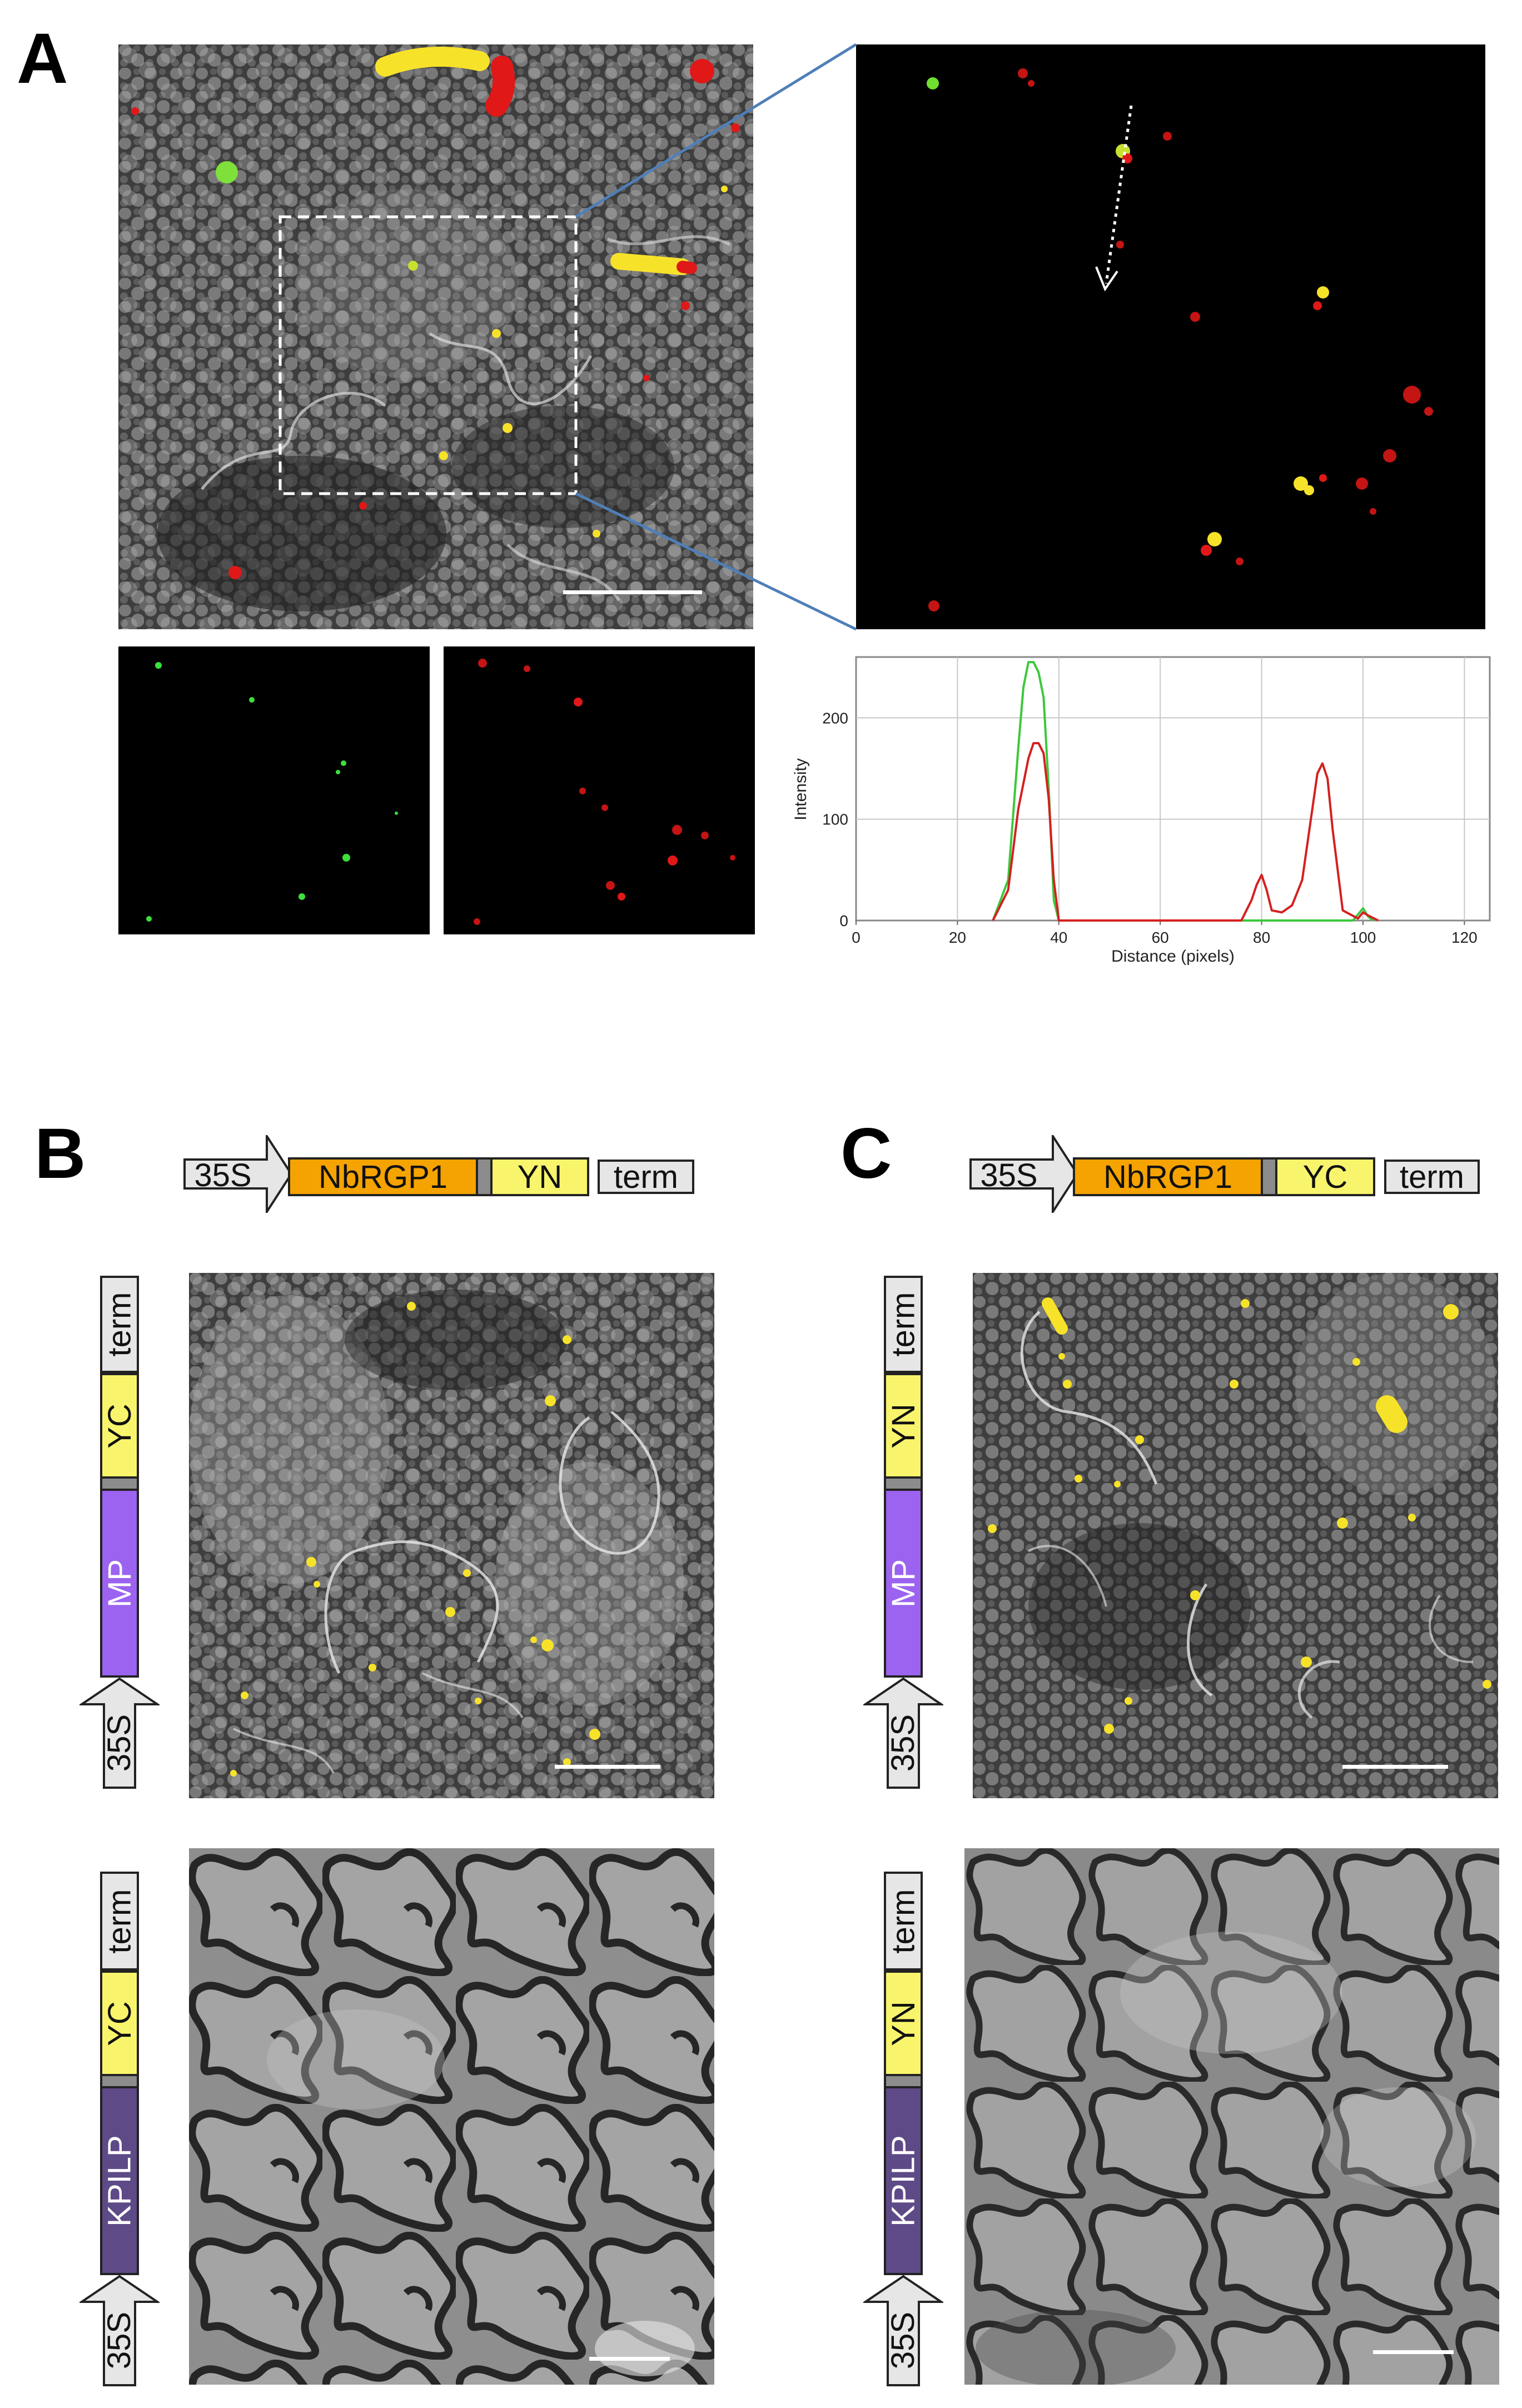  I want to click on y-axis-label: Intensity, so click(801, 789).